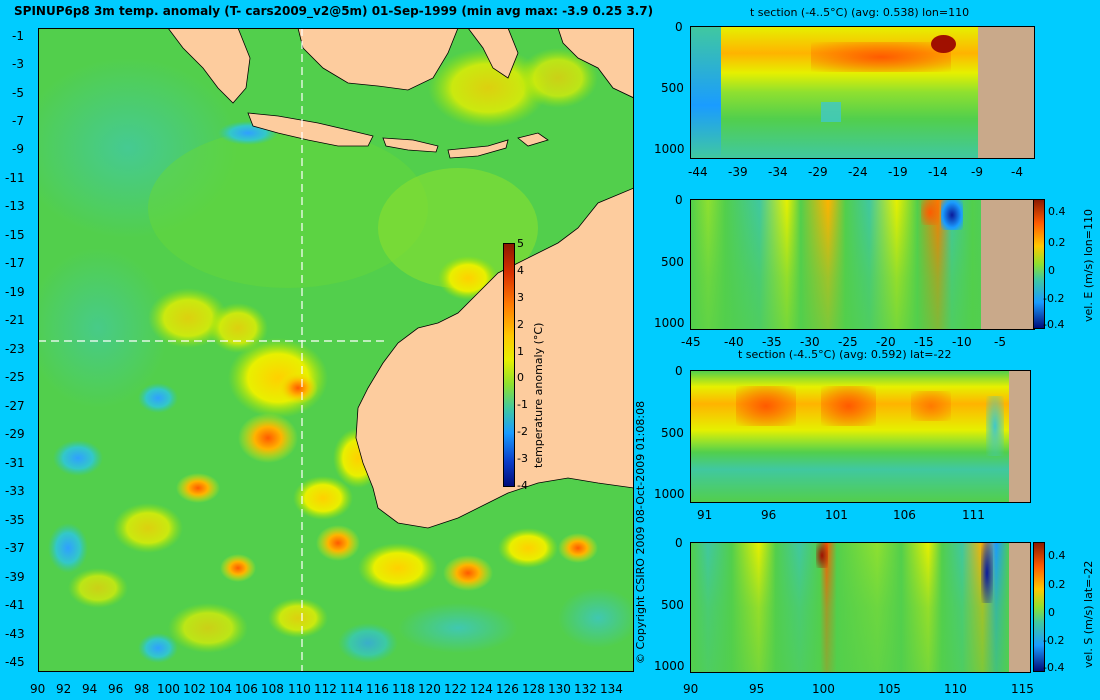 This screenshot has width=1100, height=700. Describe the element at coordinates (698, 172) in the screenshot. I see `panel1-x-tick: -44` at that location.